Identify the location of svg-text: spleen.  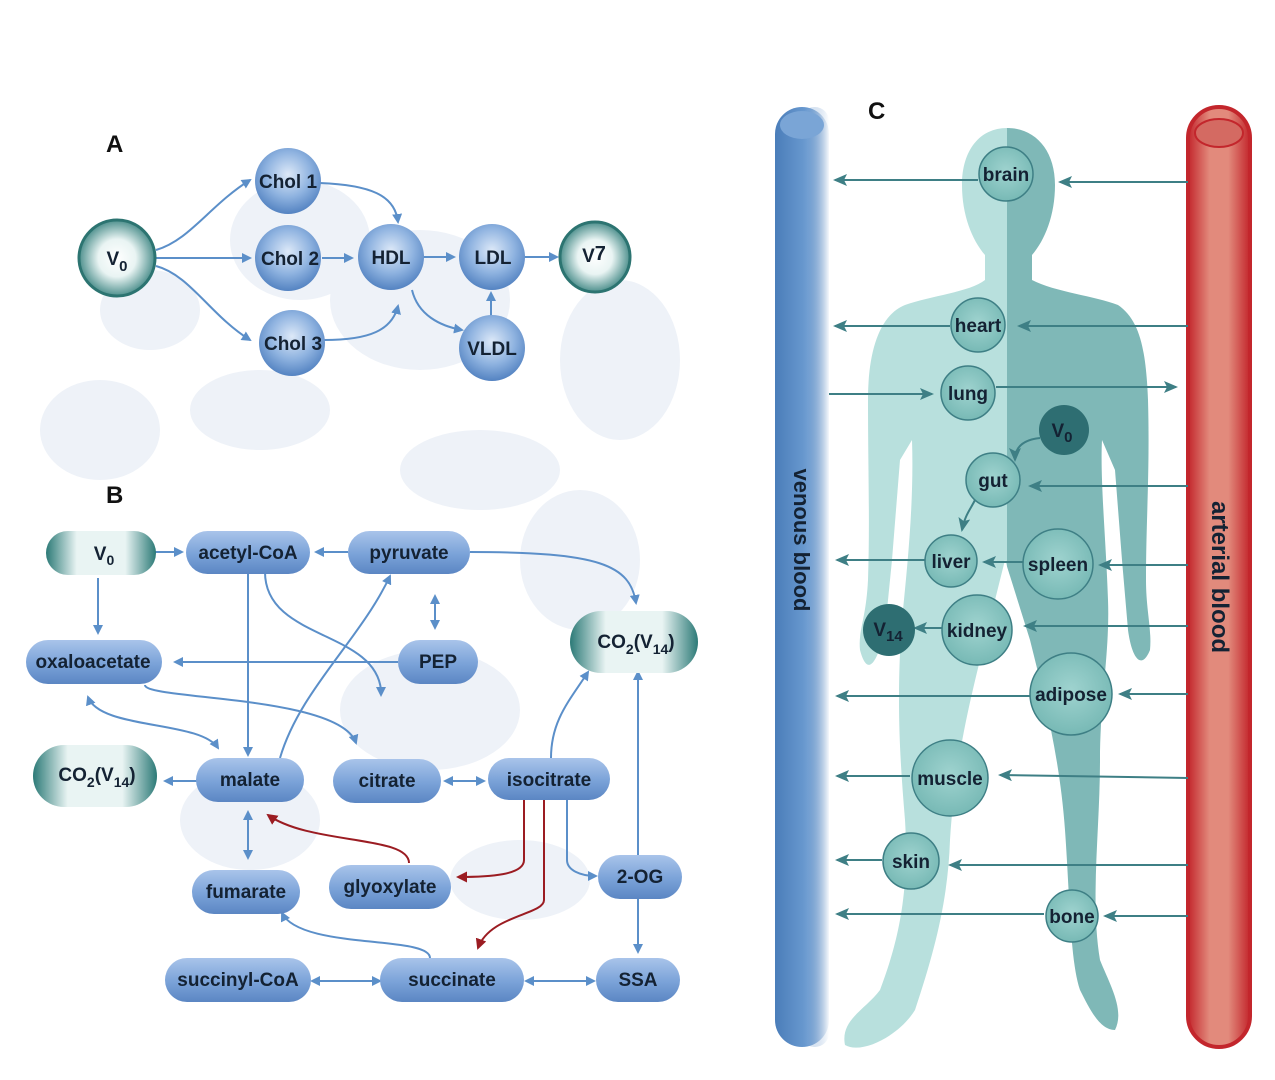
(1058, 565).